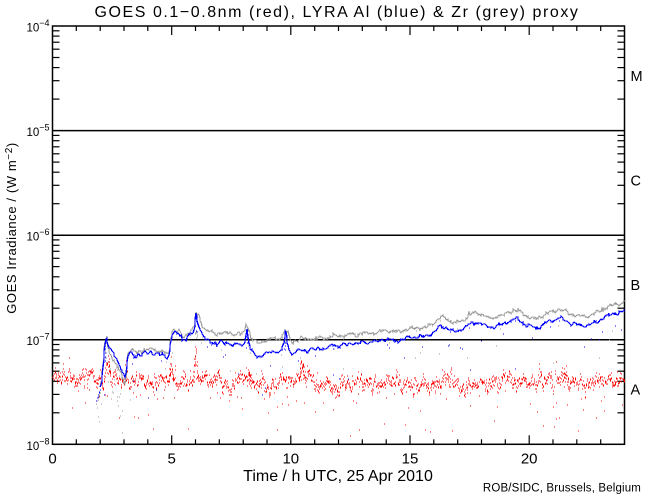 This screenshot has height=500, width=650. Describe the element at coordinates (338, 476) in the screenshot. I see `svg-text: Time / h UTC, 25 Apr 2010` at that location.